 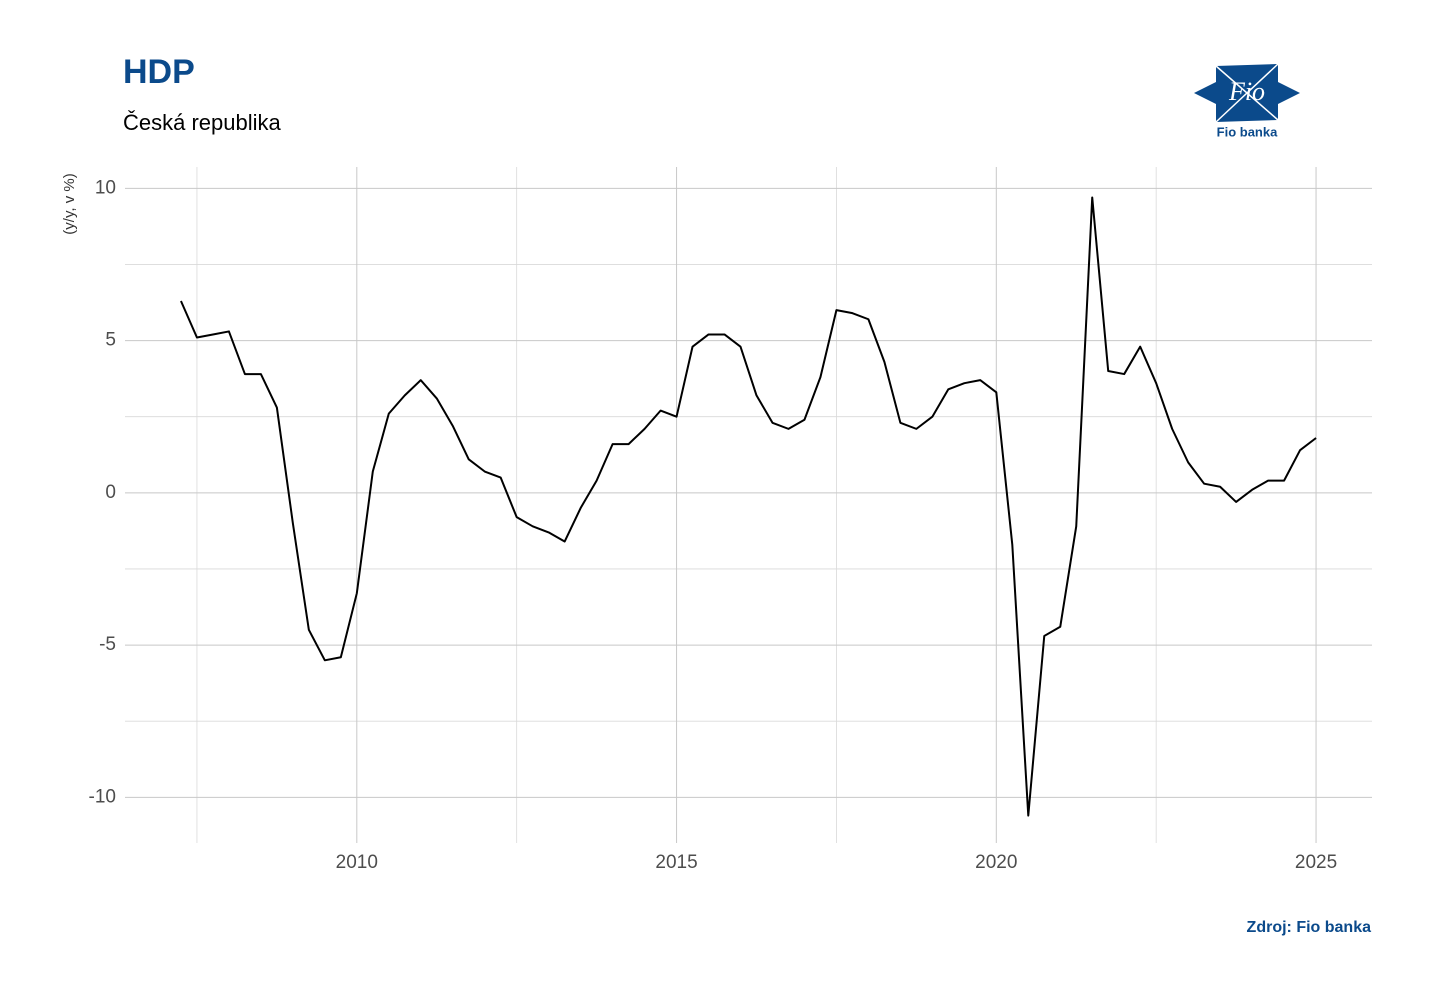 I want to click on logo-line, so click(x=1247, y=93).